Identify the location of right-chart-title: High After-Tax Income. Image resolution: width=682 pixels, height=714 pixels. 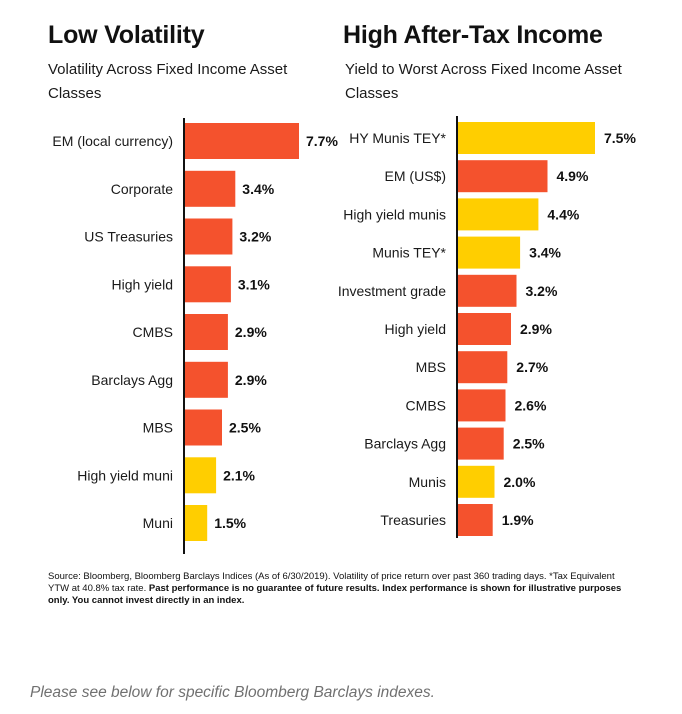
(473, 35).